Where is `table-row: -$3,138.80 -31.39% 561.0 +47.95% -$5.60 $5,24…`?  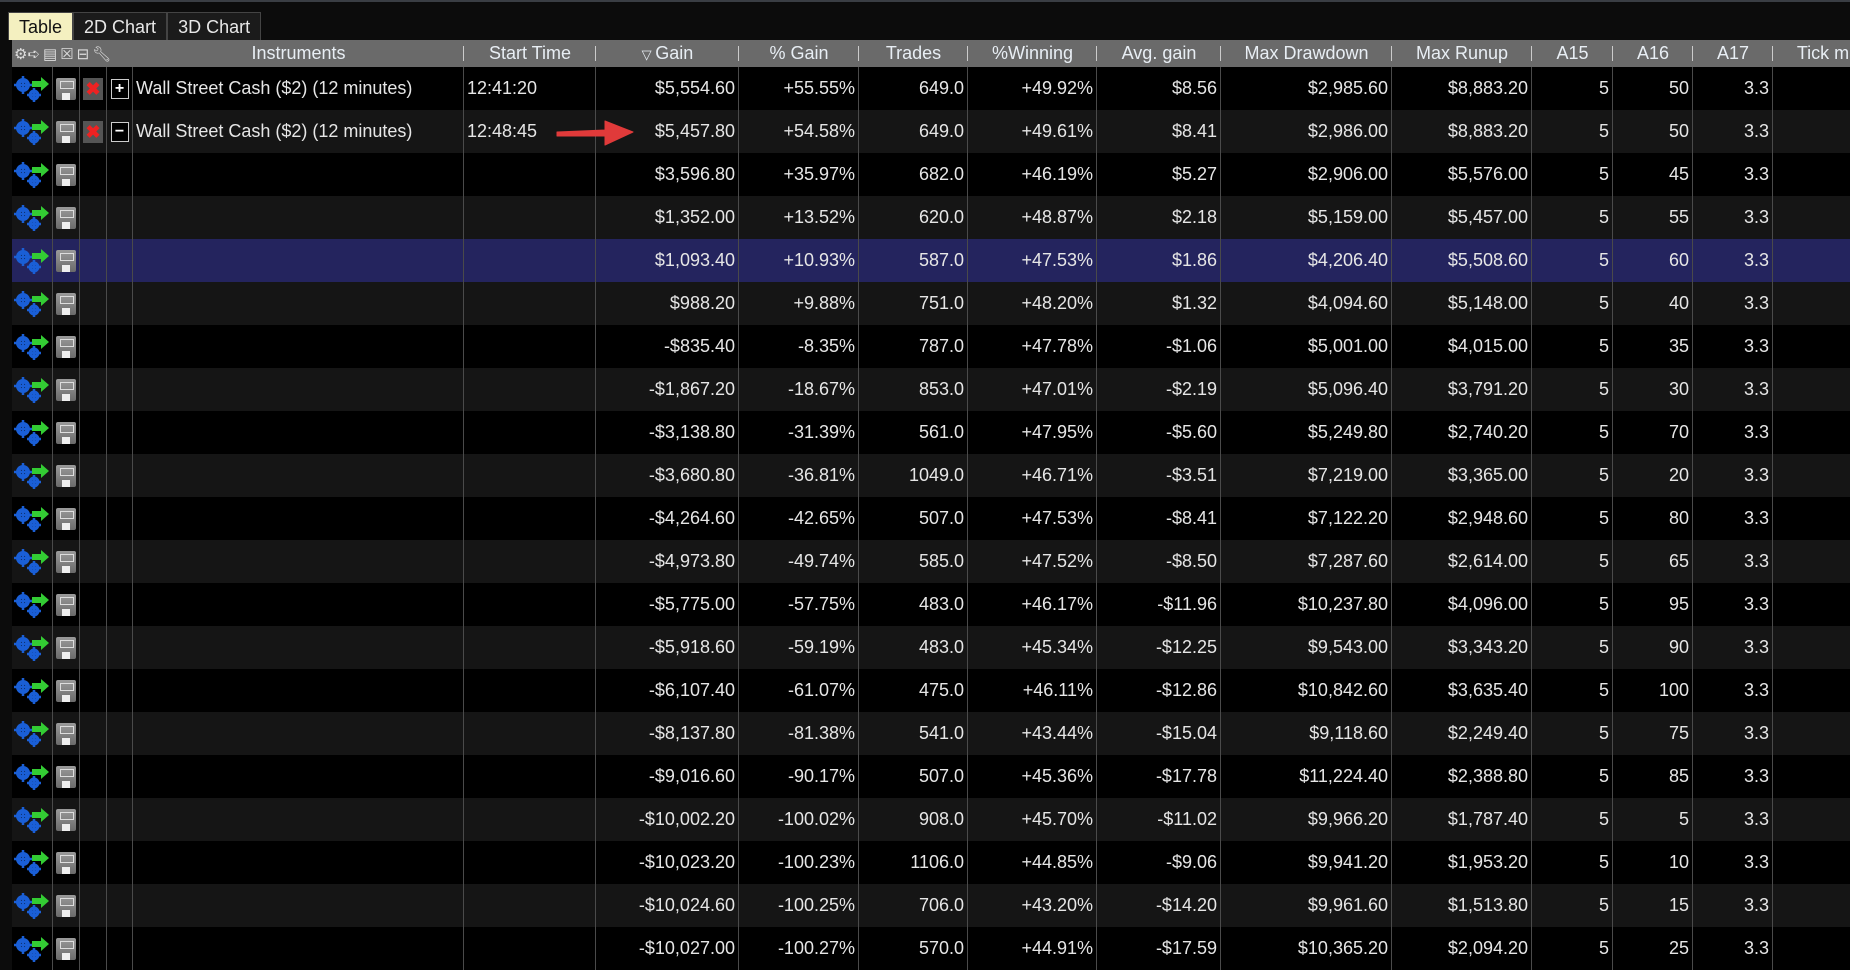 table-row: -$3,138.80 -31.39% 561.0 +47.95% -$5.60 $5,24… is located at coordinates (931, 432).